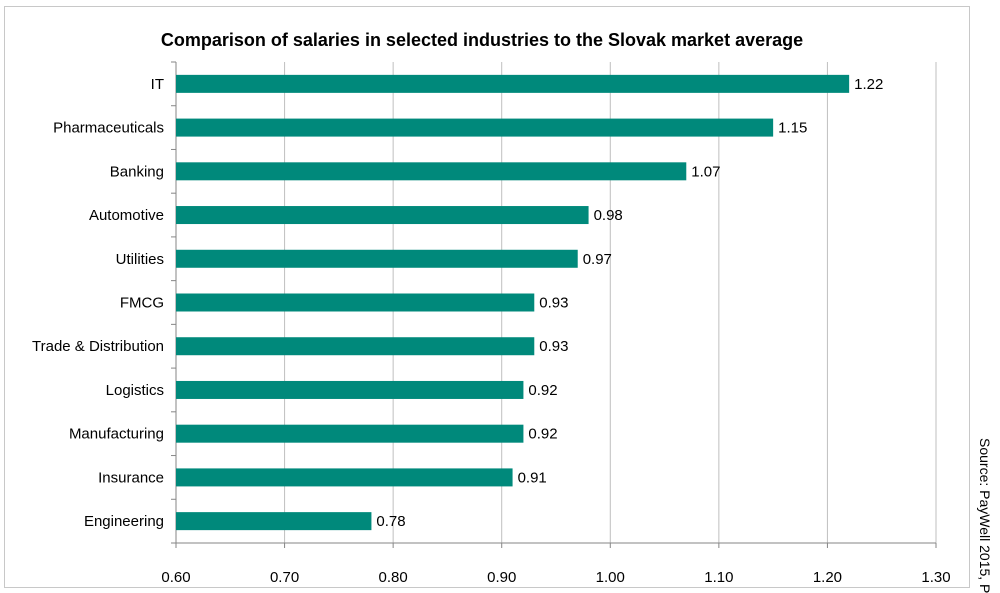 This screenshot has width=1000, height=593. I want to click on category-label: FMCG, so click(142, 303).